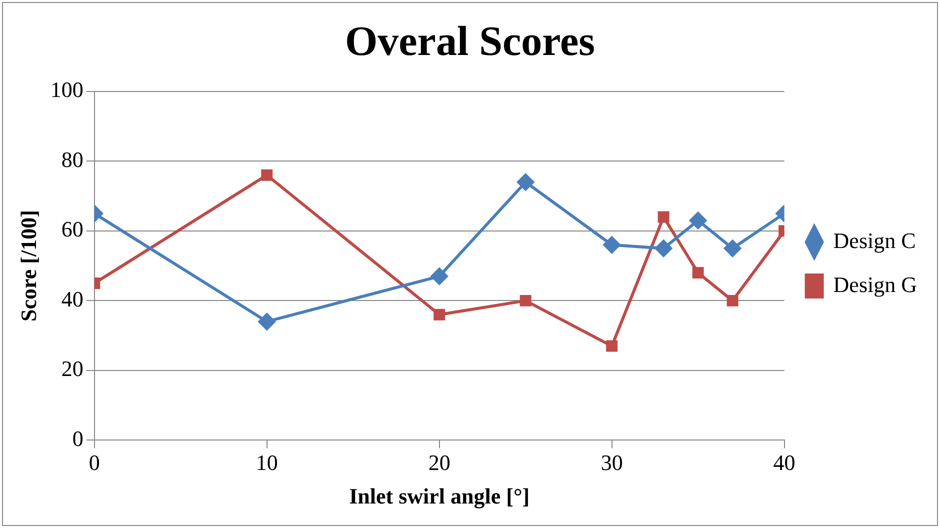 The image size is (940, 528). Describe the element at coordinates (874, 240) in the screenshot. I see `legend-label: Design C` at that location.